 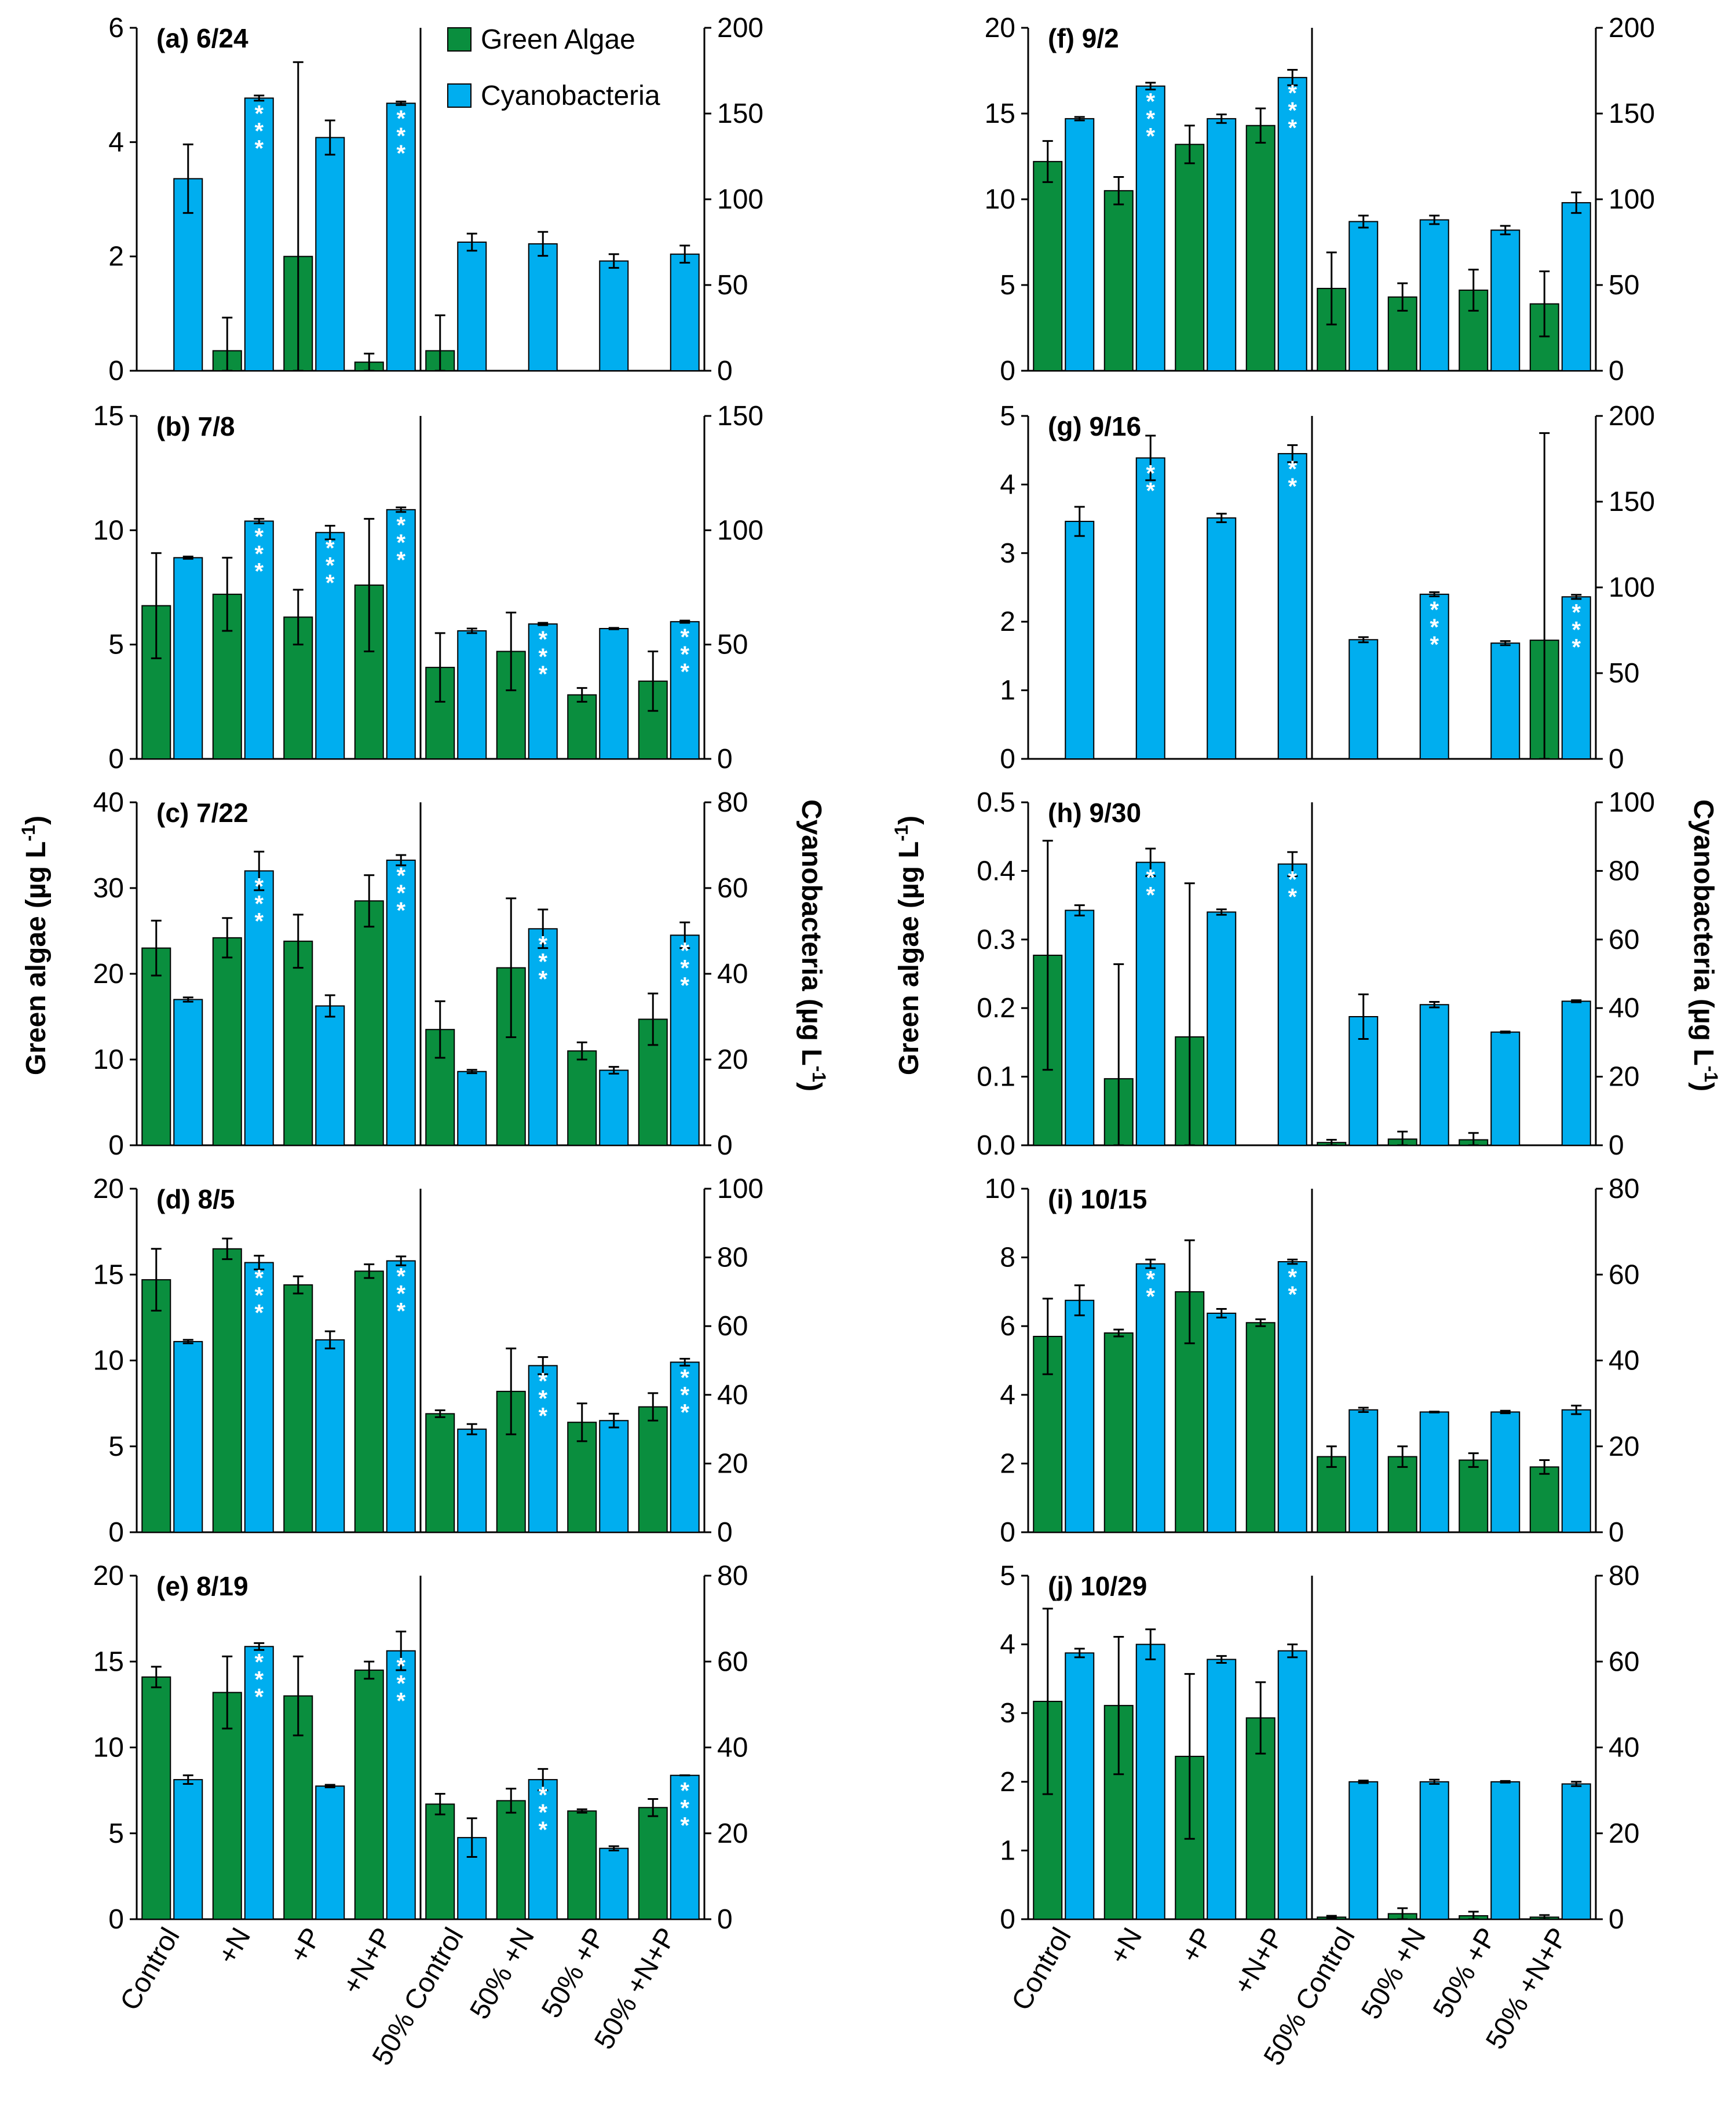 I want to click on left-y-tick-label: 0.0, so click(x=996, y=1145).